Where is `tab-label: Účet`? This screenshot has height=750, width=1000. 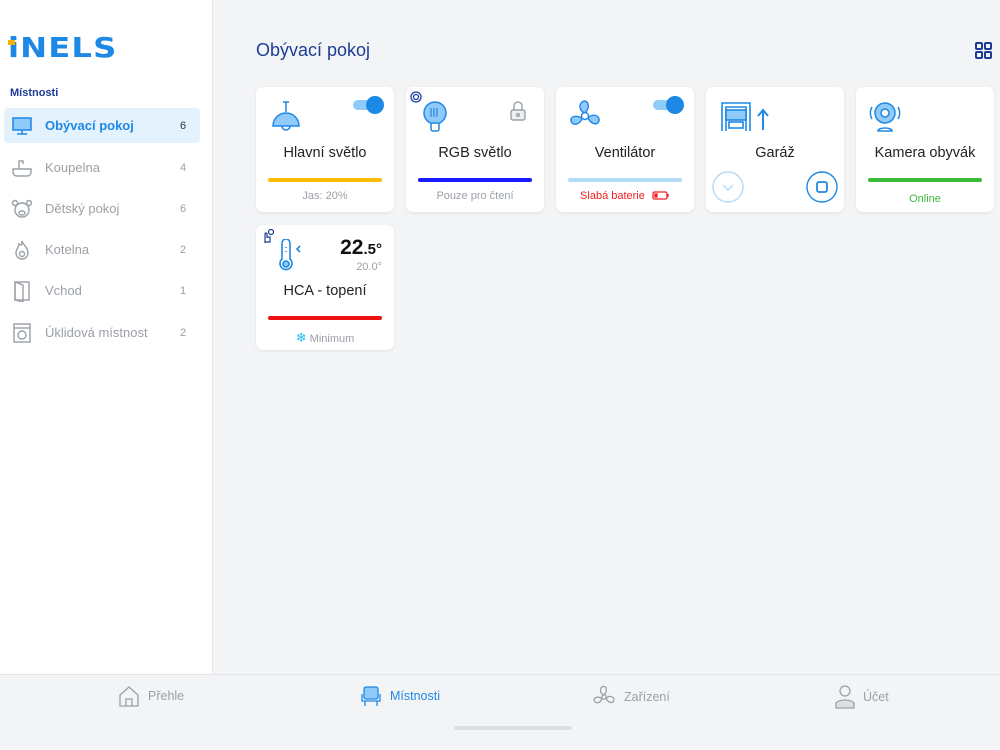 tab-label: Účet is located at coordinates (876, 697).